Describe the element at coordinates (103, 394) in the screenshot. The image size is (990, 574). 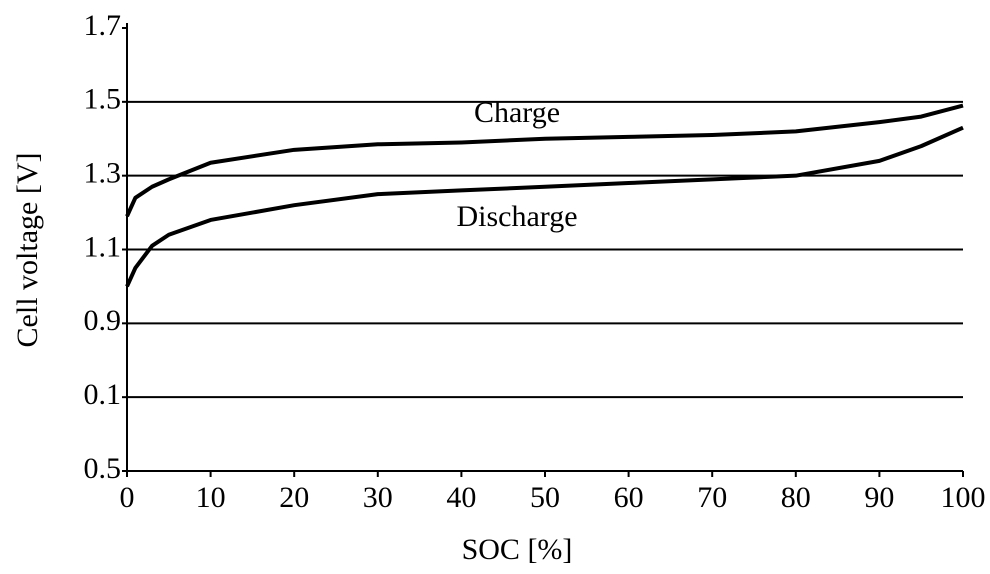
I see `y-tick-label: 0.1` at that location.